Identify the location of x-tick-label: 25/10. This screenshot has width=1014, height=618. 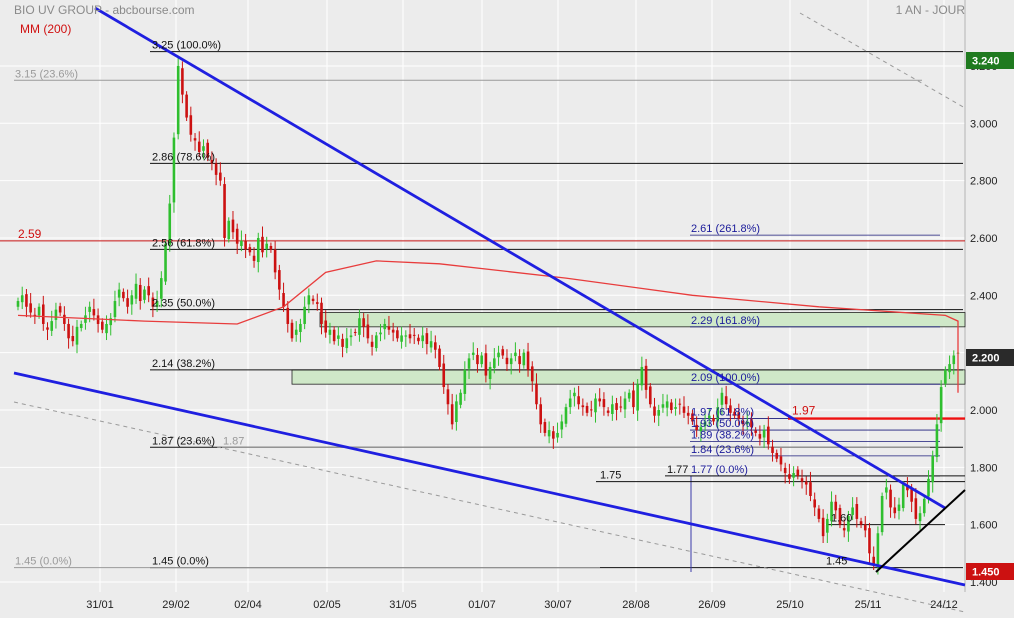
(790, 605).